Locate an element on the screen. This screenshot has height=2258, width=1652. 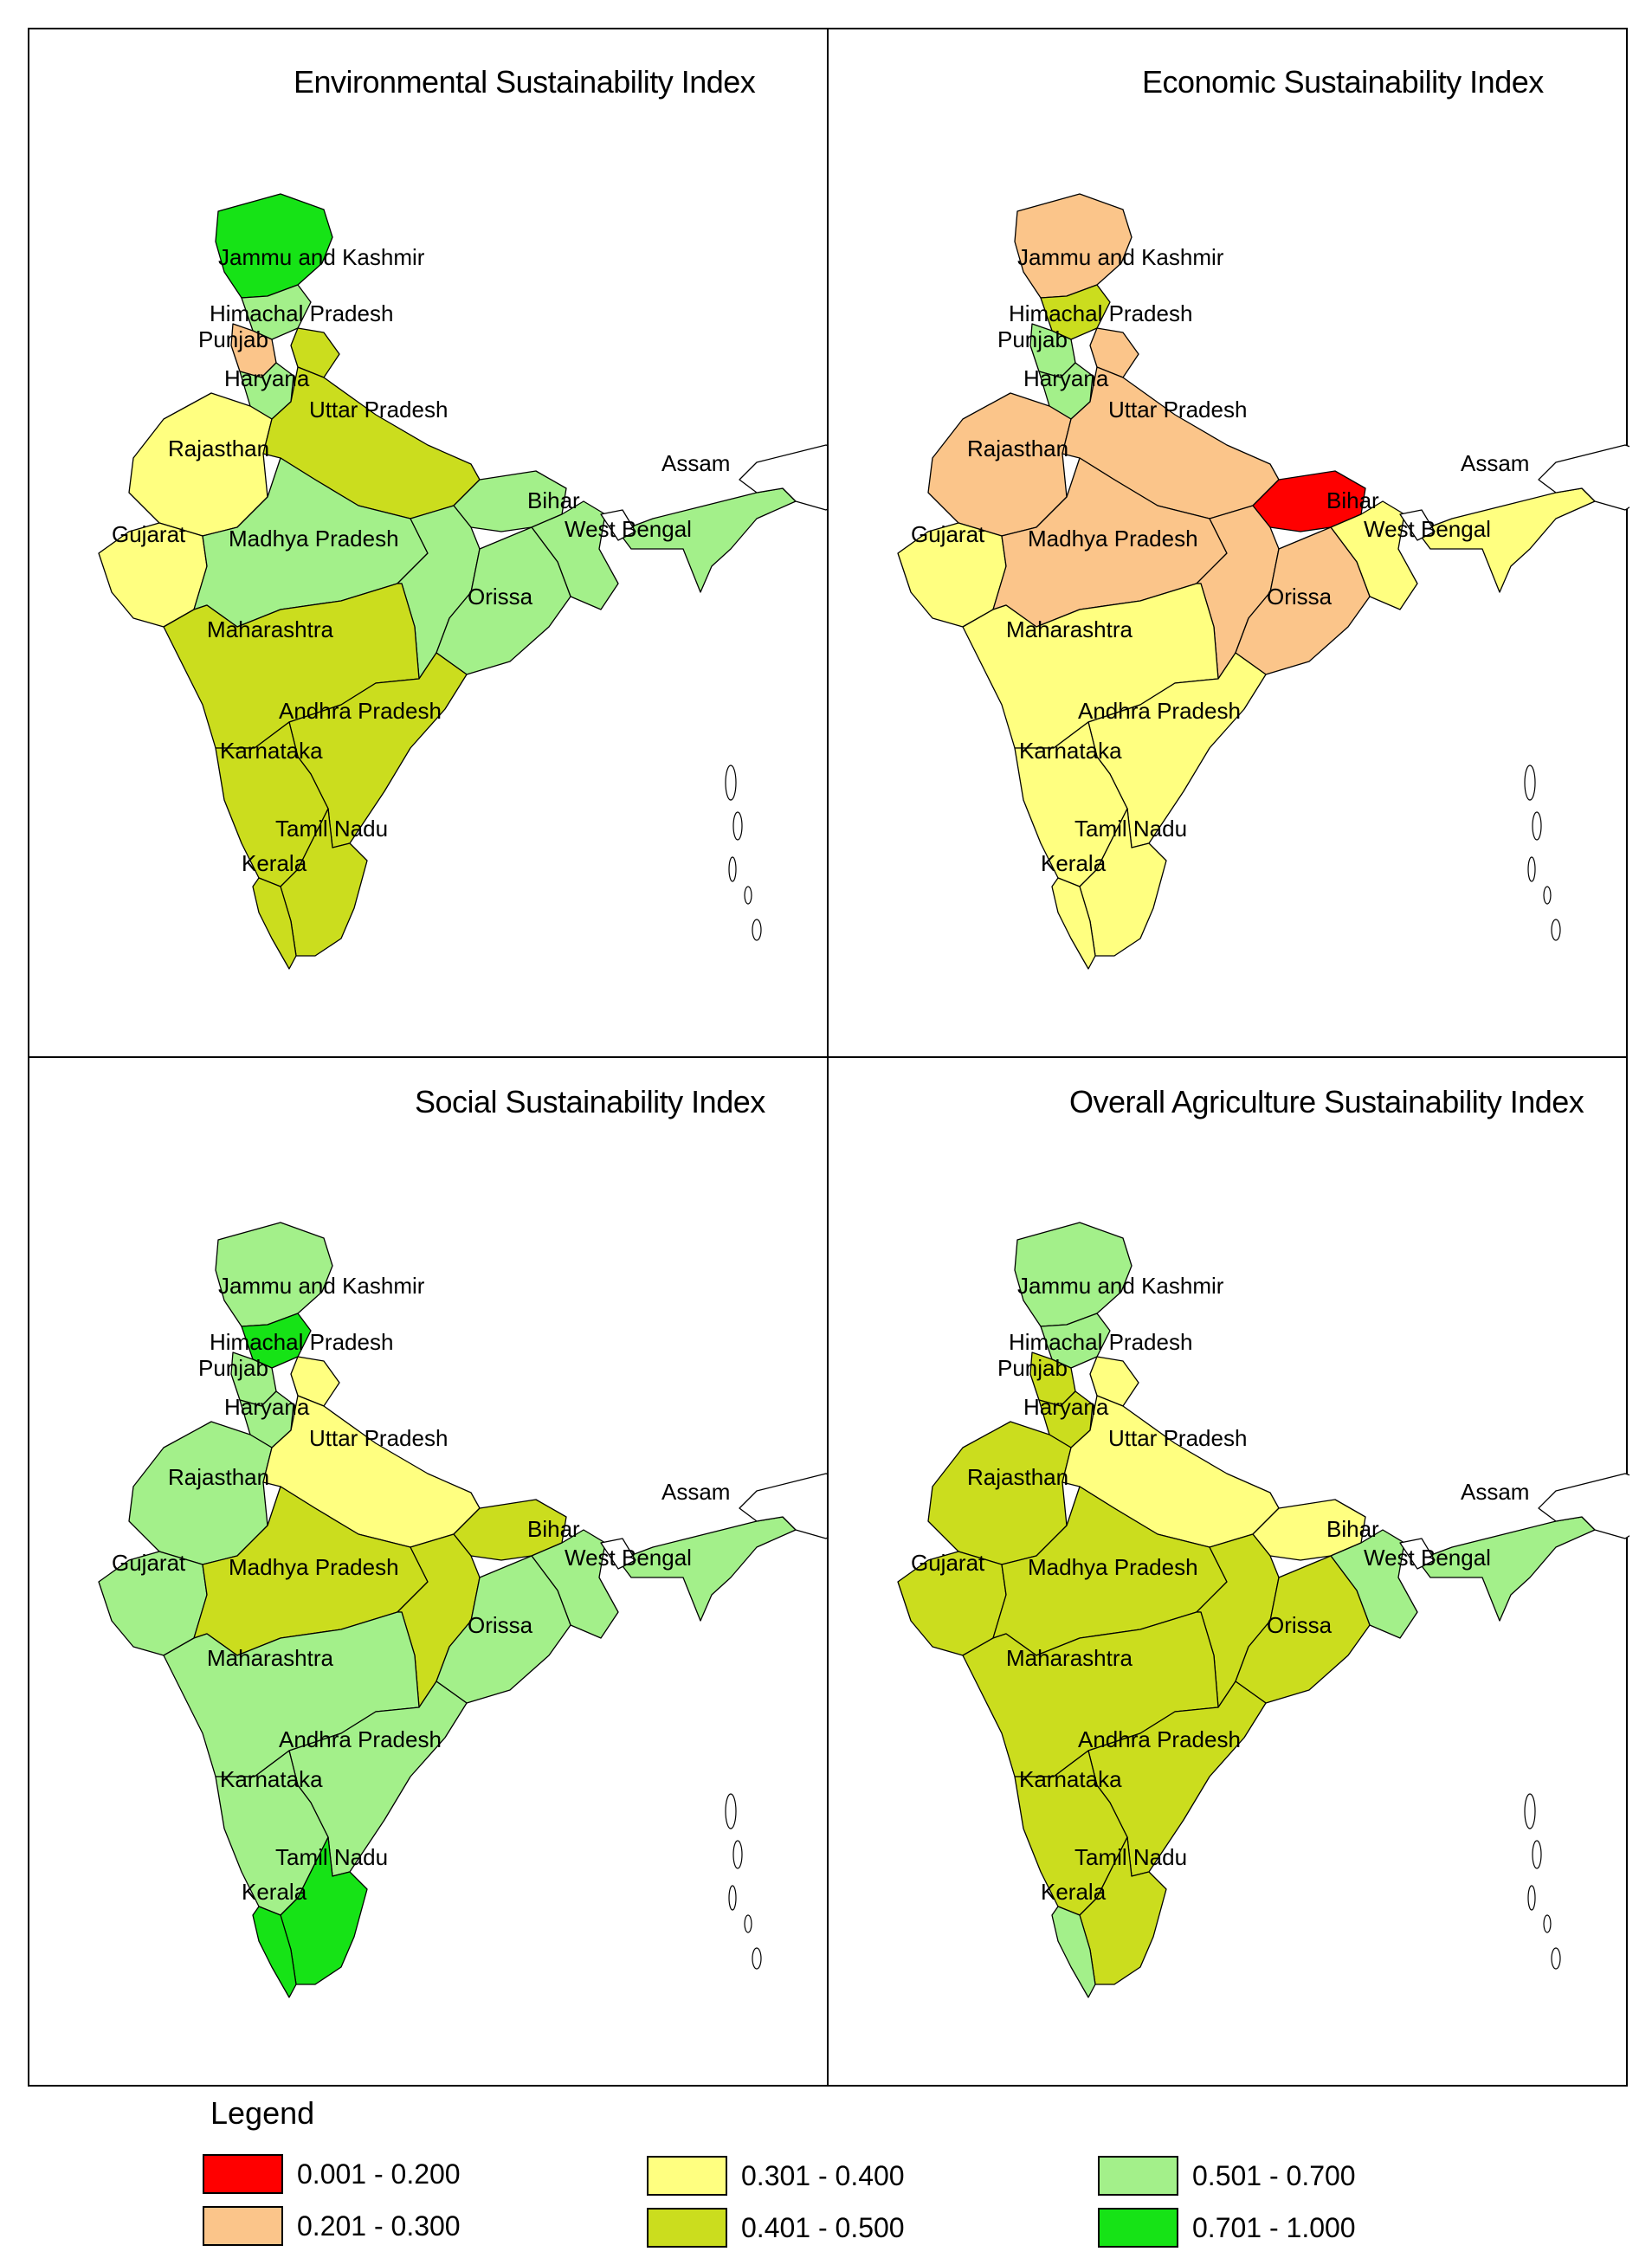
legend-label: 0.701 - 1.000 is located at coordinates (1274, 2227).